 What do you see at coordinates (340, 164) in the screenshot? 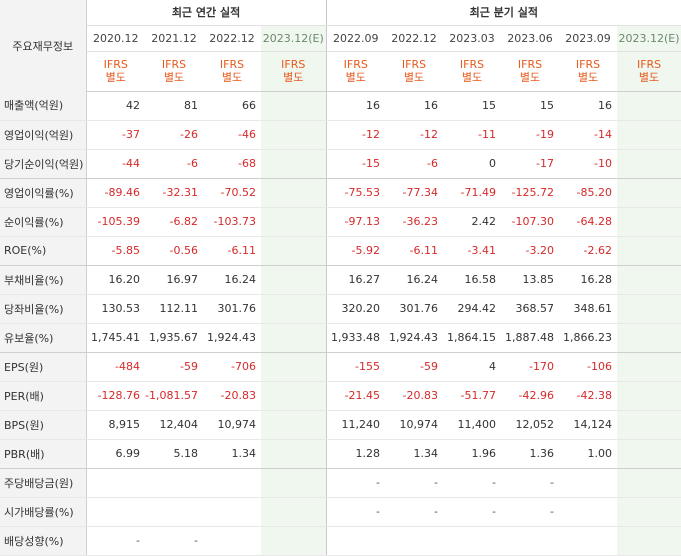
I see `table-row: 당기순이익(억원) -44 -6 -68 -15 -6 0 -17 -10` at bounding box center [340, 164].